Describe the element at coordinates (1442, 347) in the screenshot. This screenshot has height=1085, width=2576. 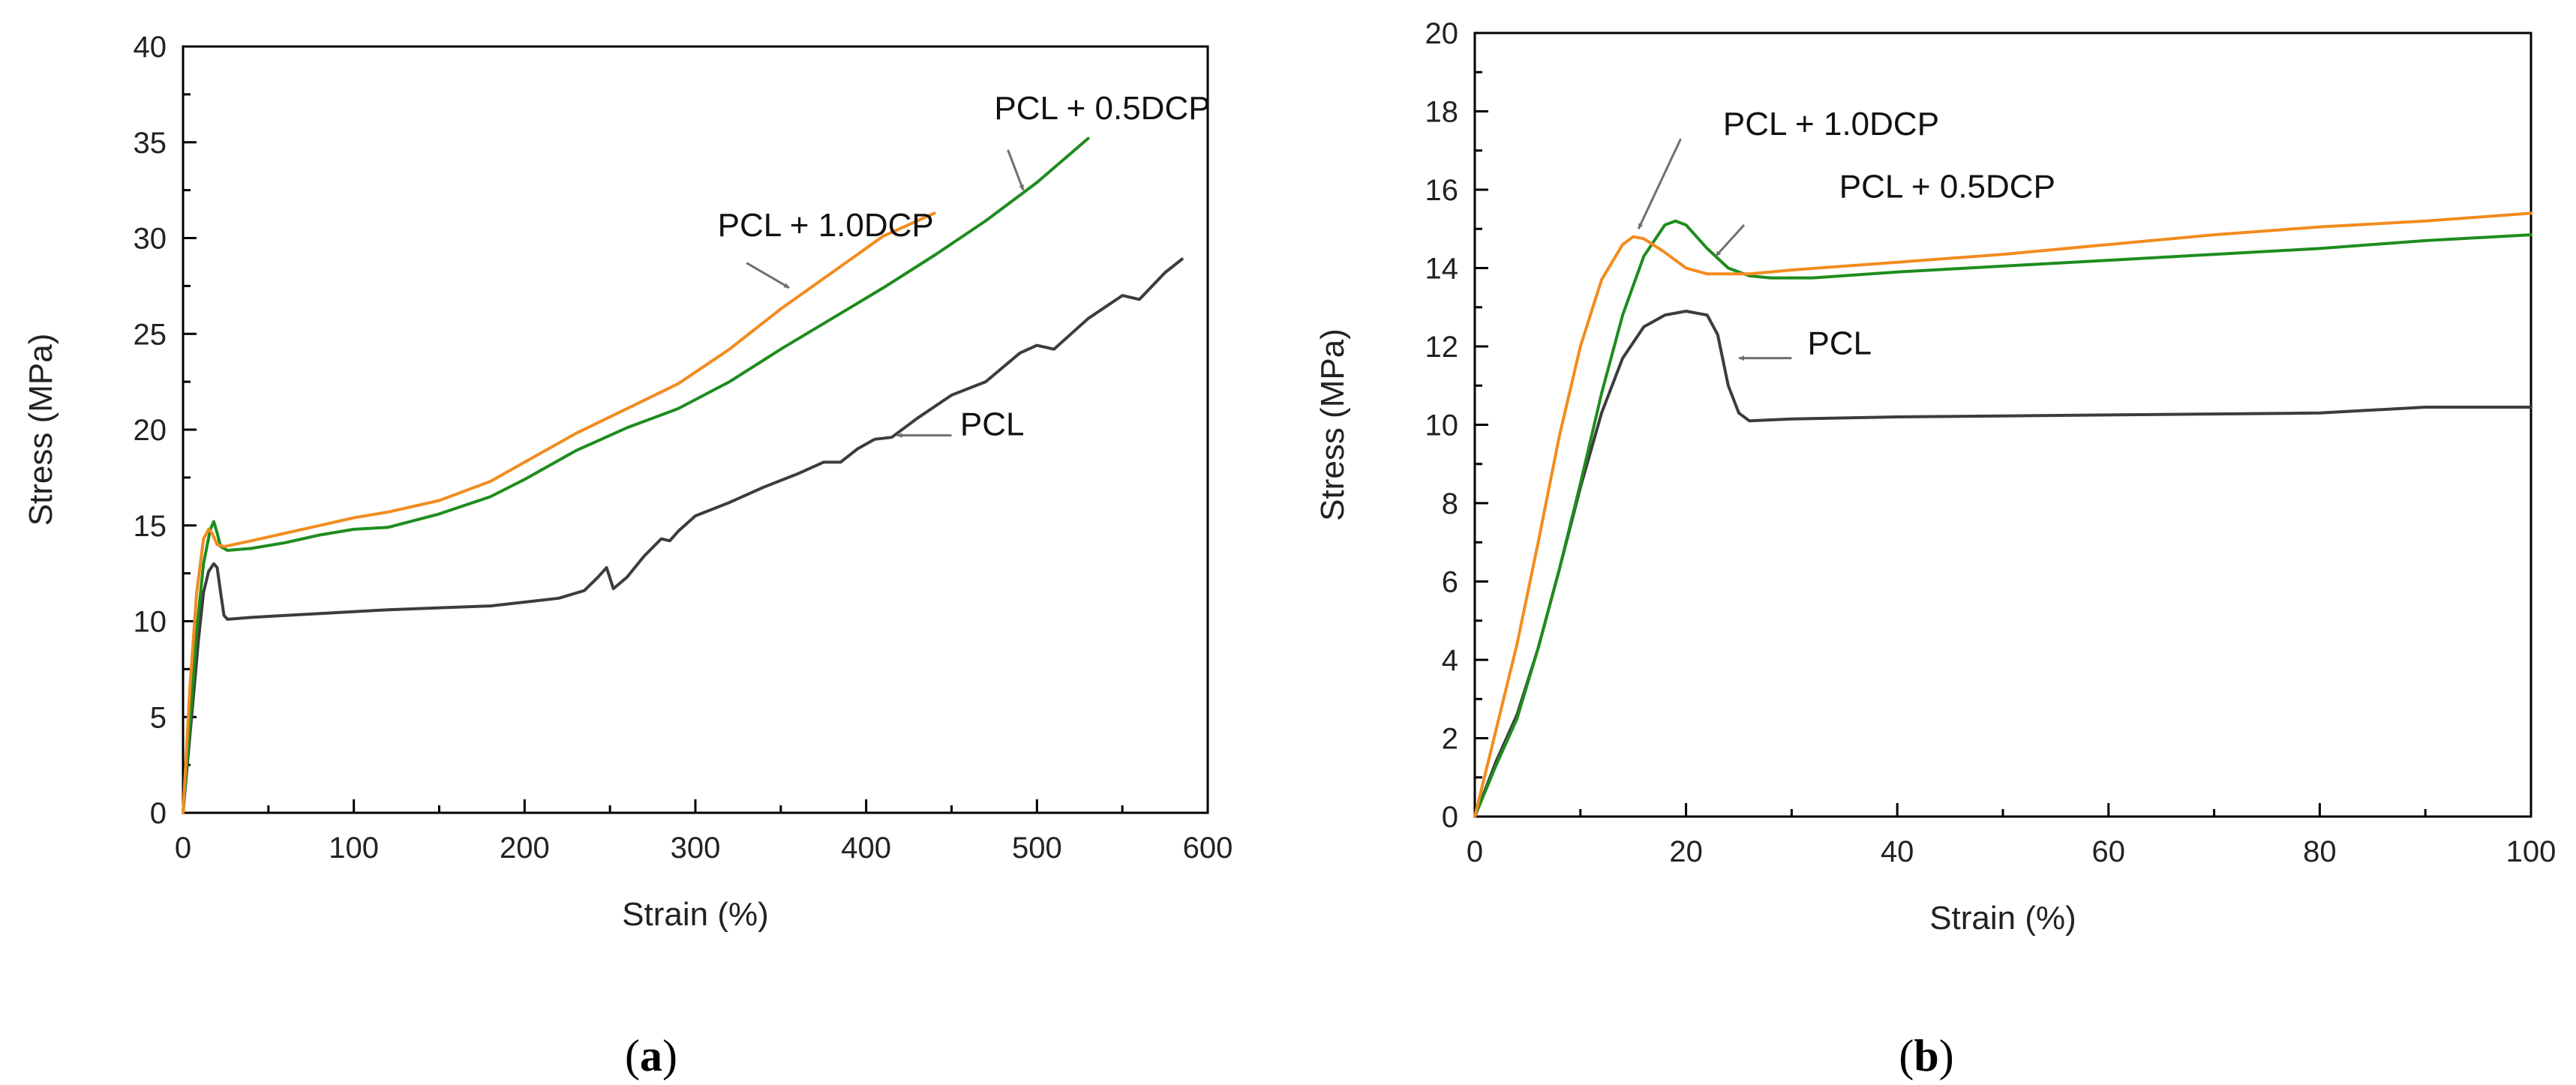
I see `panel-b-y-tick-label: 12` at that location.